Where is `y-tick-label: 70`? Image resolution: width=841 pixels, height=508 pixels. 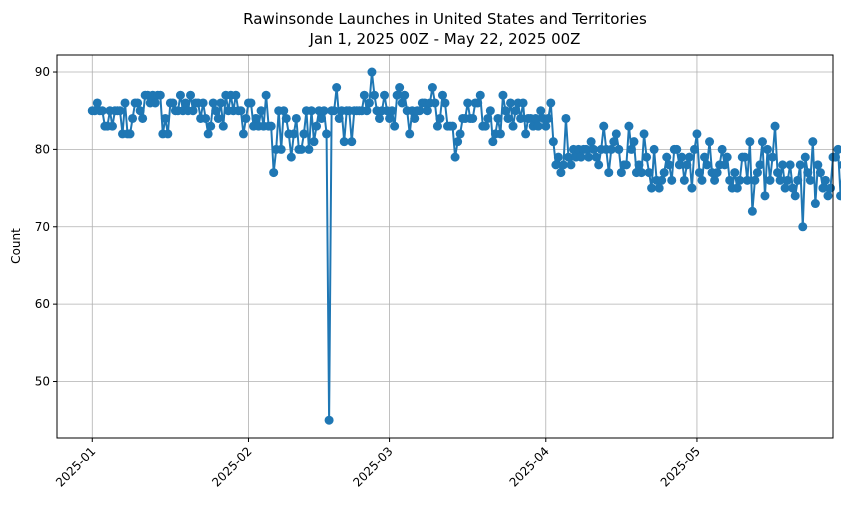
y-tick-label: 70 is located at coordinates (42, 227).